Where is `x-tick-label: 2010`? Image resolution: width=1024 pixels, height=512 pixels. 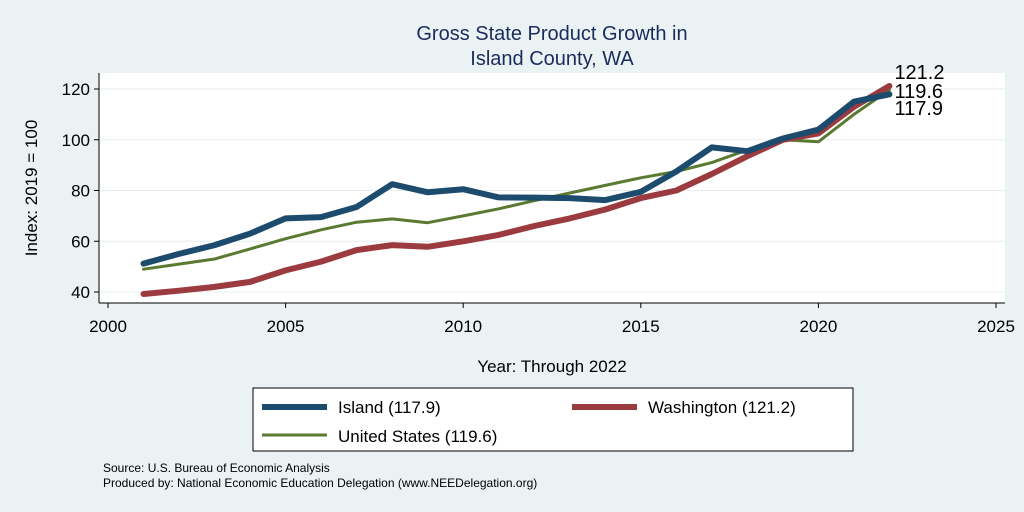 x-tick-label: 2010 is located at coordinates (463, 326).